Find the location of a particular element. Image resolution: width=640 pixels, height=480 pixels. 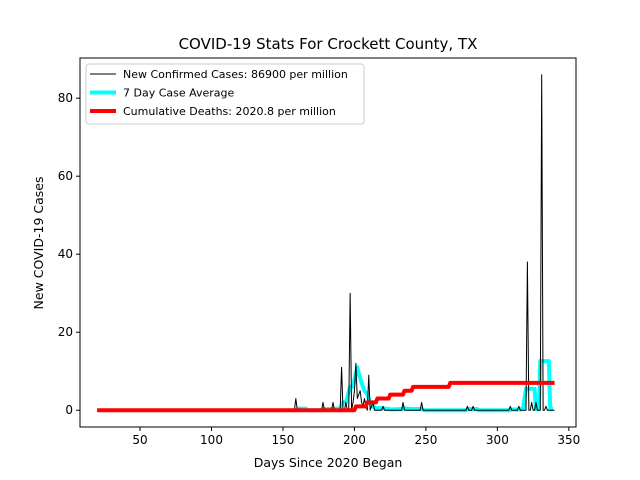

x-tick-label: 150 is located at coordinates (283, 440).